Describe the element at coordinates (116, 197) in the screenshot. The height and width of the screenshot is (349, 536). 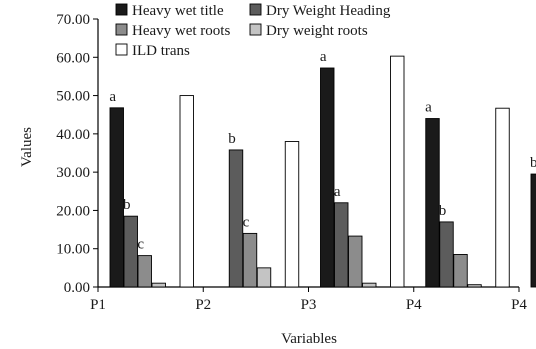
I see `bar-heavy-wet-title-p1` at that location.